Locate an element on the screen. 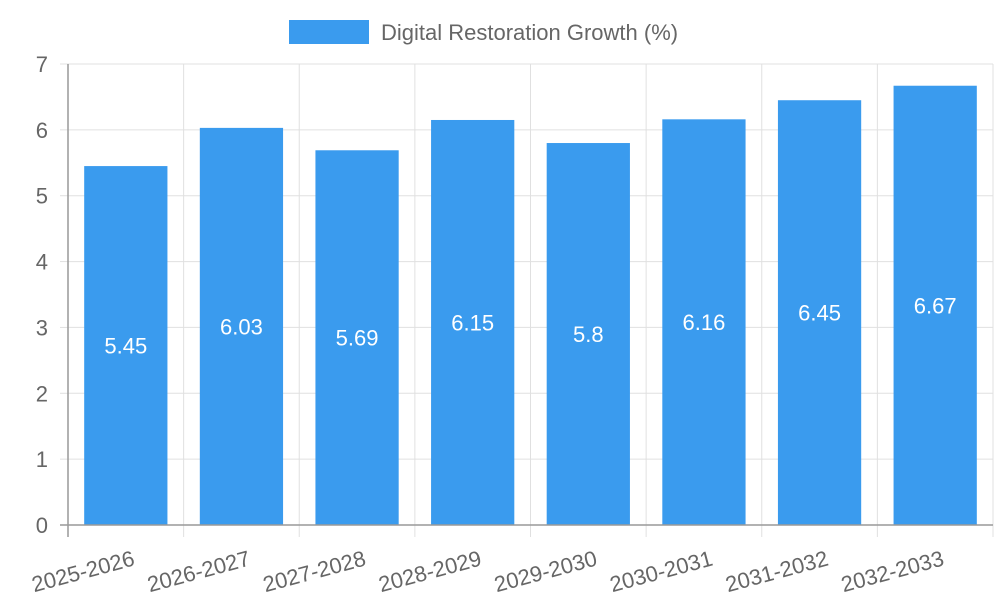  bar-2025-2026 is located at coordinates (126, 346).